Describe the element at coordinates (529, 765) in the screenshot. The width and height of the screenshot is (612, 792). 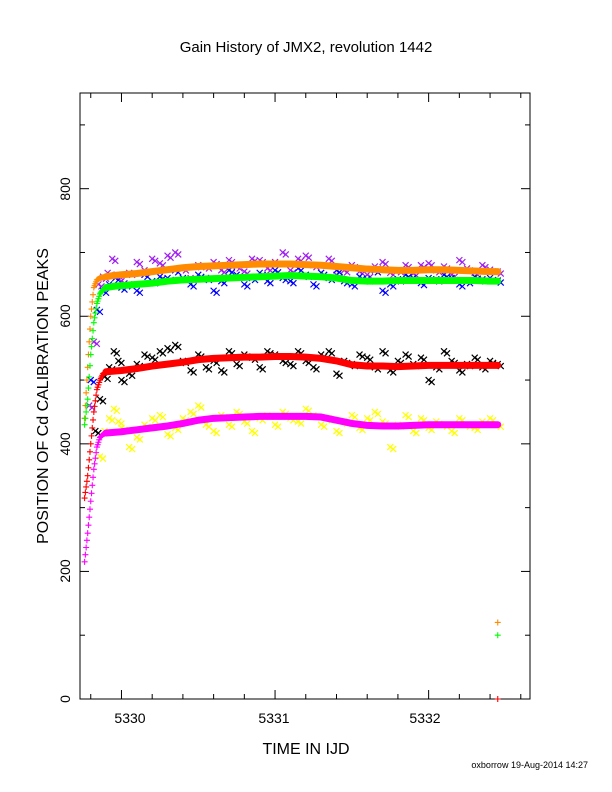
I see `credit-footer: oxborrow 19-Aug-2014 14:27` at that location.